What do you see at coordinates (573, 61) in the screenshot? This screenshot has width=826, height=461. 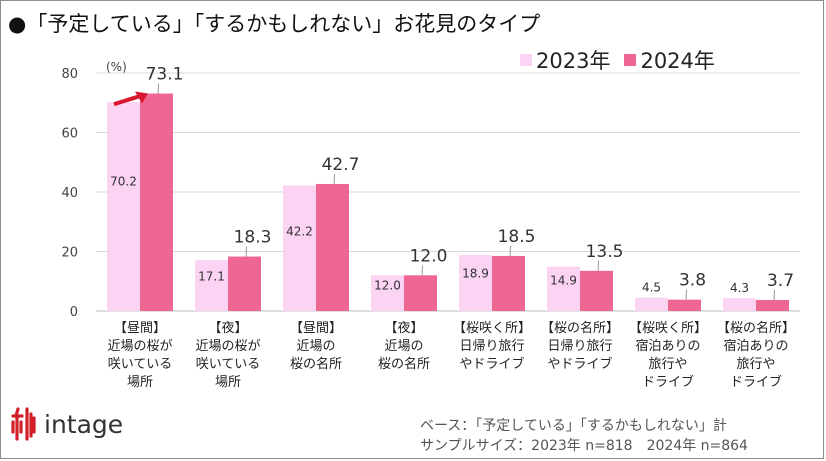 I see `legend-label-2023: 2023年` at bounding box center [573, 61].